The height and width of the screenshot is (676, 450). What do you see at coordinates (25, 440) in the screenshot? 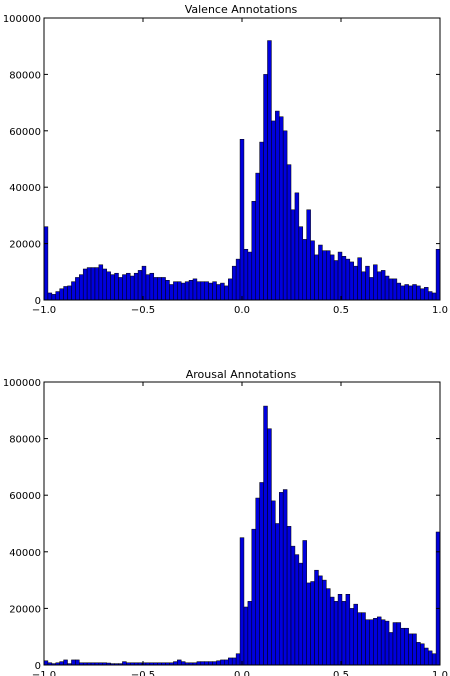
I see `y-tick-label: 80000` at bounding box center [25, 440].